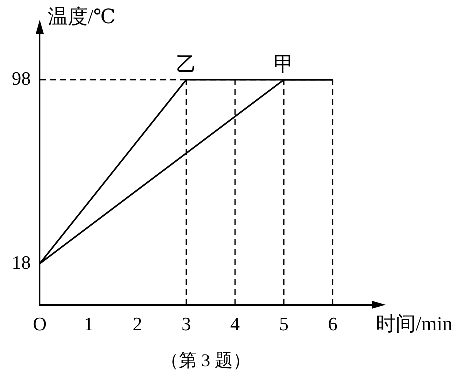 Image resolution: width=472 pixels, height=375 pixels. What do you see at coordinates (21, 79) in the screenshot?
I see `y-tick-label: 98` at bounding box center [21, 79].